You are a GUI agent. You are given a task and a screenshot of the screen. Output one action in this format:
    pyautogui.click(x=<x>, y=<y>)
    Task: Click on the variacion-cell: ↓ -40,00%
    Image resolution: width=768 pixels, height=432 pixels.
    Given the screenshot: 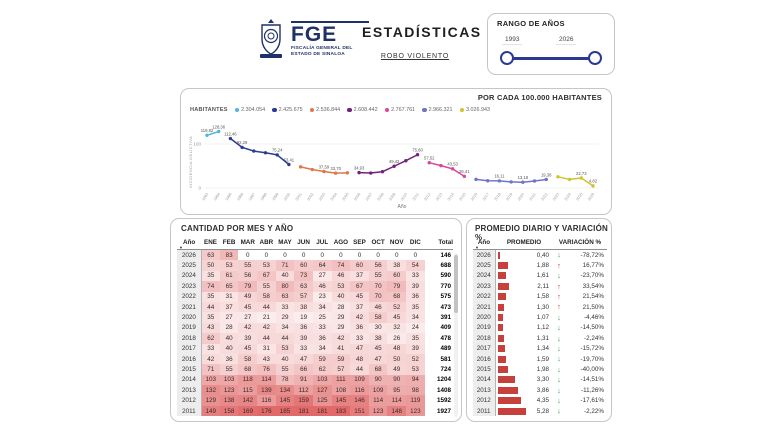 What is the action you would take?
    pyautogui.click(x=580, y=369)
    